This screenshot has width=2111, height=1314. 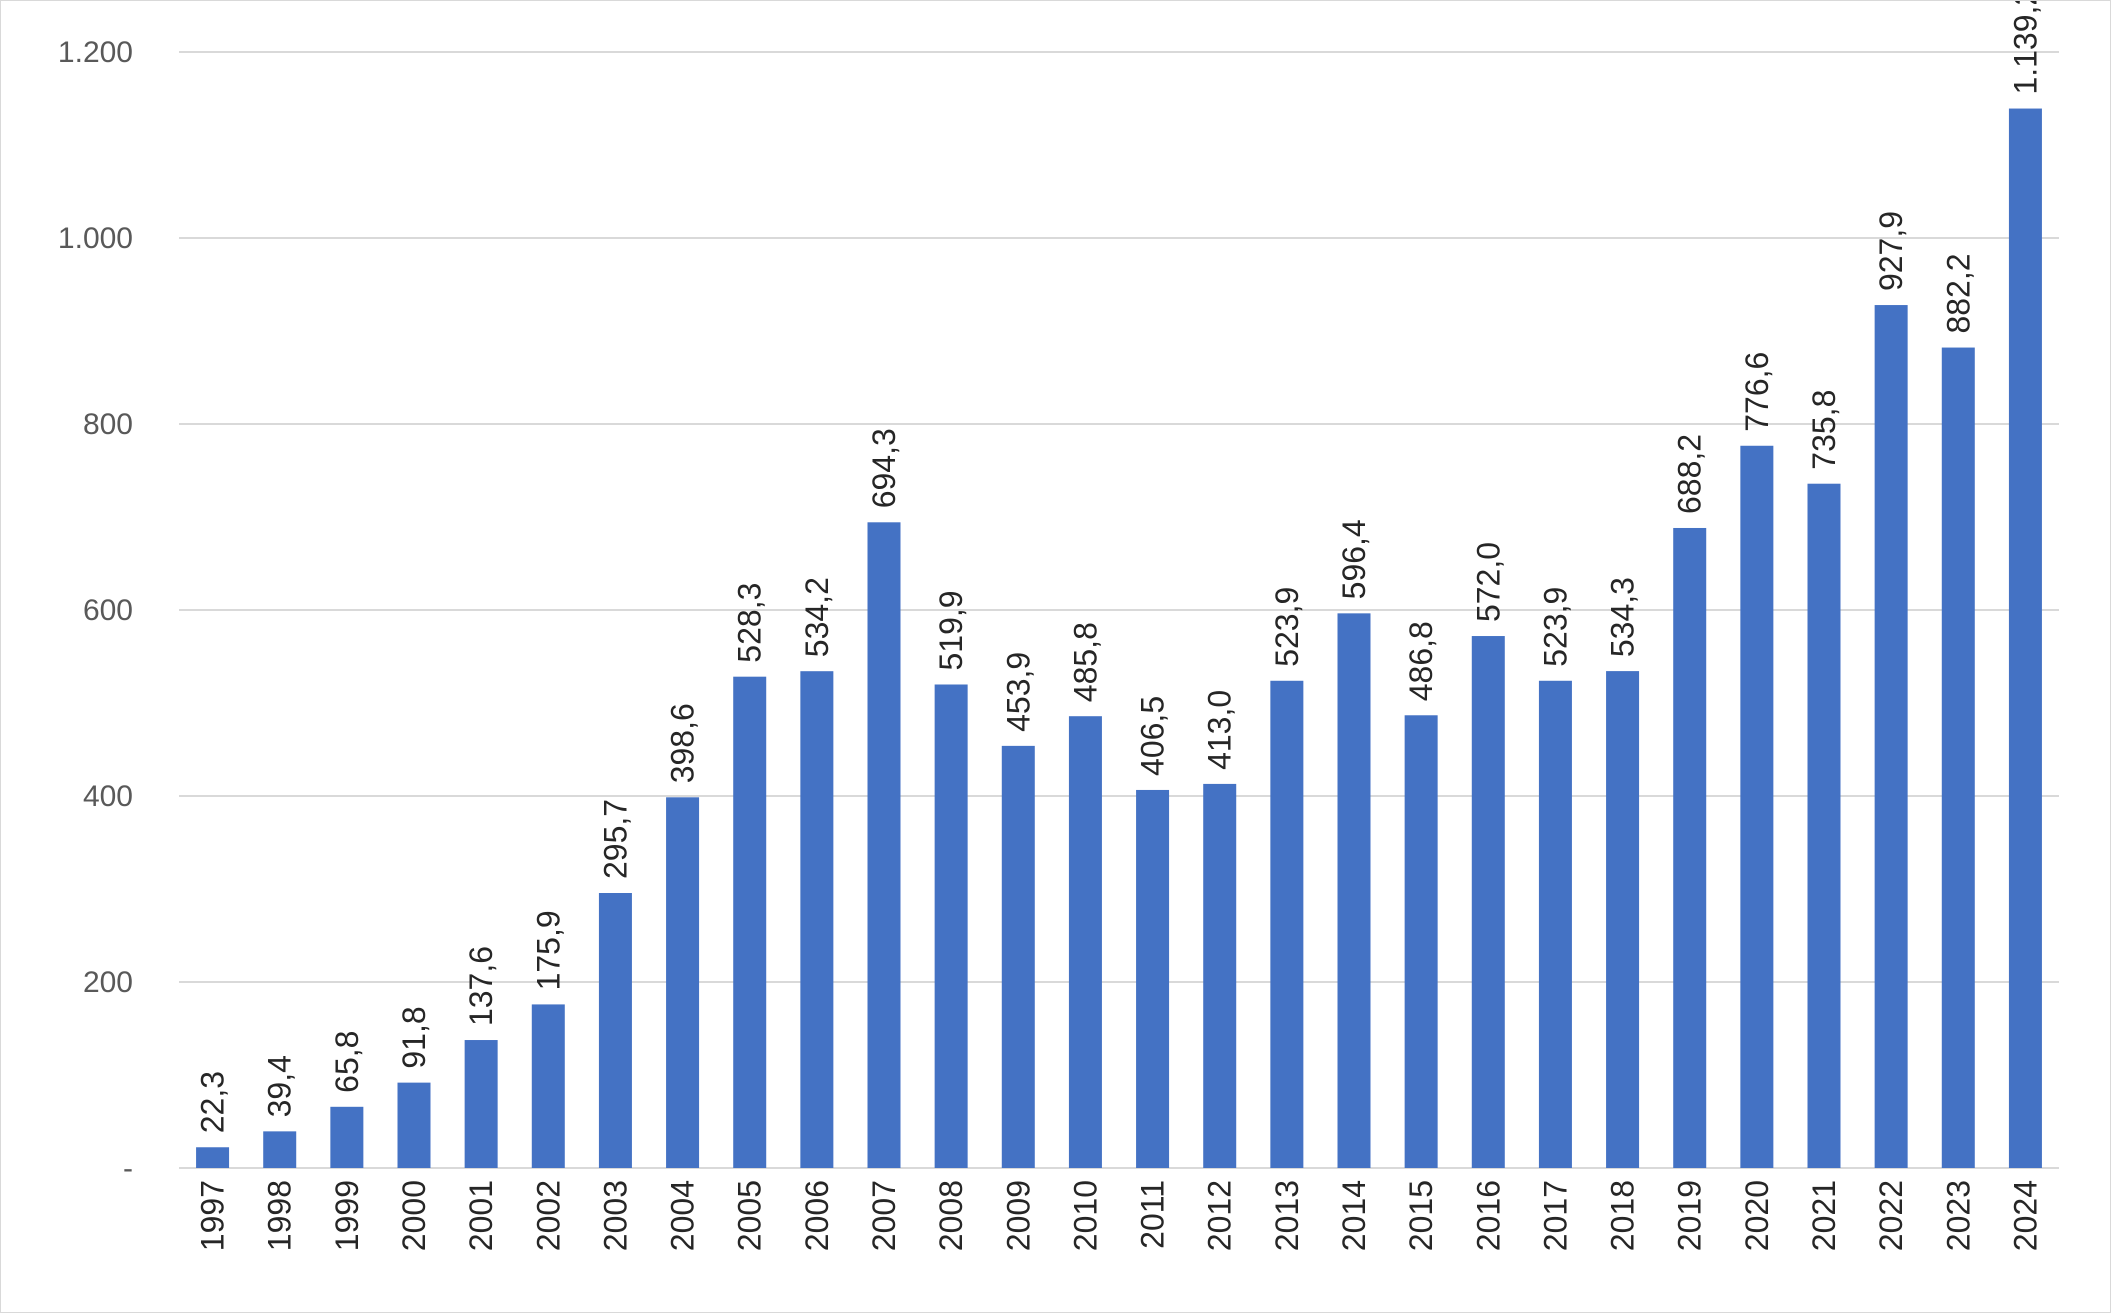 I want to click on data-label: 175,9, so click(x=548, y=950).